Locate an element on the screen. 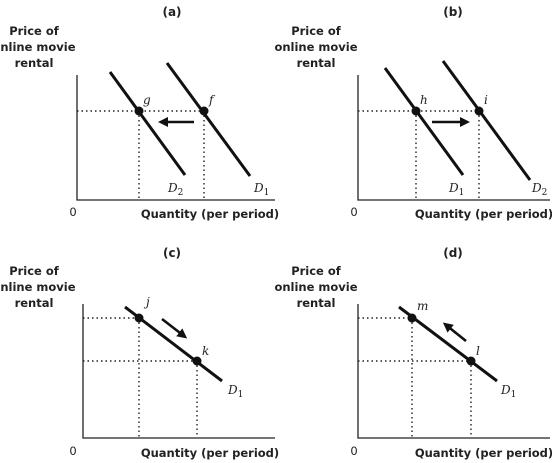  panel-a-curve-label-d2: D2 is located at coordinates (175, 189).